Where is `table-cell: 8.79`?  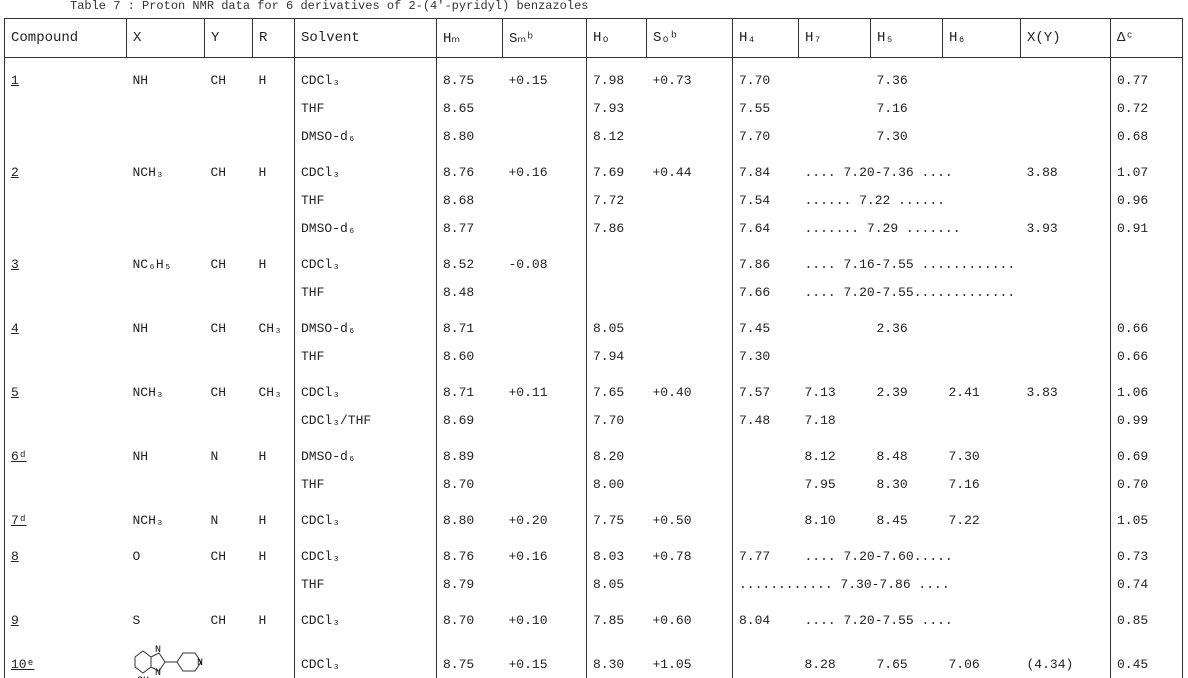 table-cell: 8.79 is located at coordinates (469, 584).